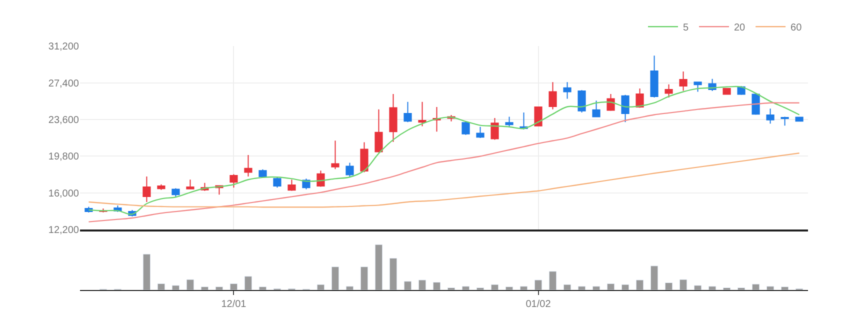 Image resolution: width=862 pixels, height=324 pixels. I want to click on y-tick-label: 12,200, so click(64, 230).